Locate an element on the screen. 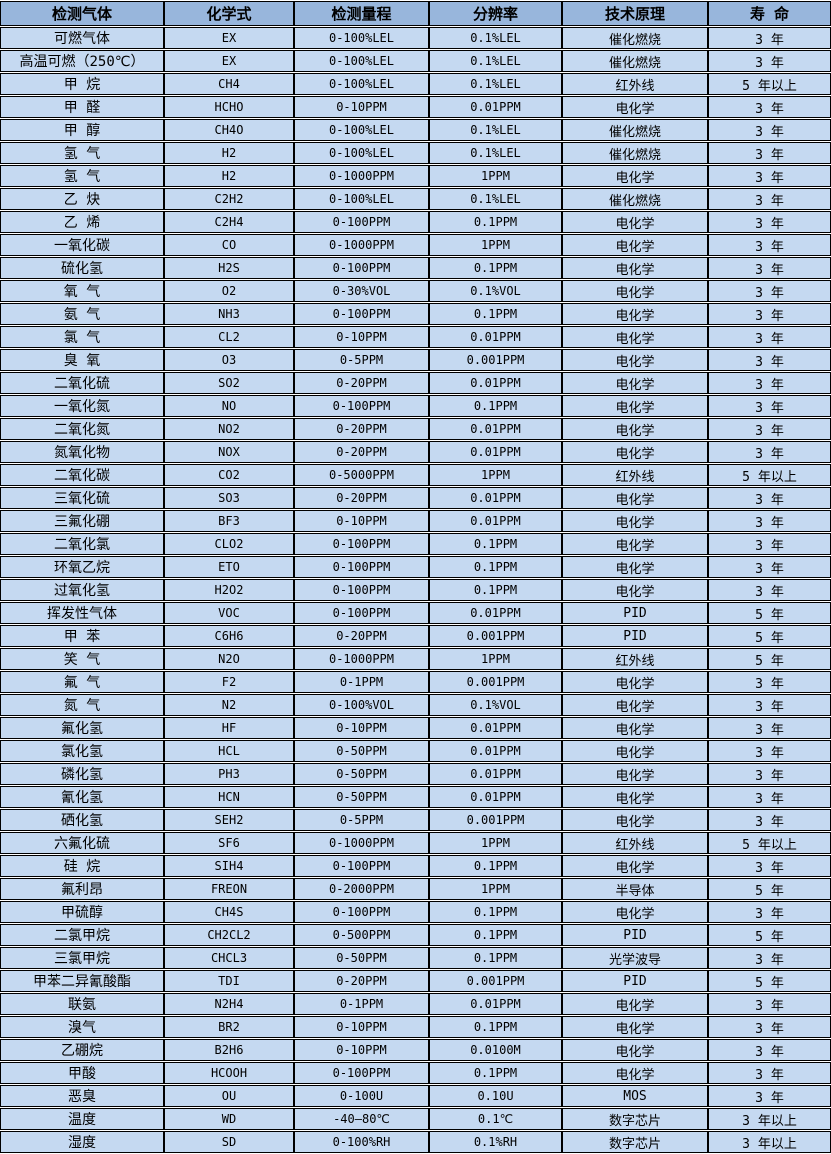 This screenshot has width=831, height=1154. table-row: 乙 炔 C2H2 0-100%LEL 0.1%LEL 催化燃烧 3 年 is located at coordinates (415, 199).